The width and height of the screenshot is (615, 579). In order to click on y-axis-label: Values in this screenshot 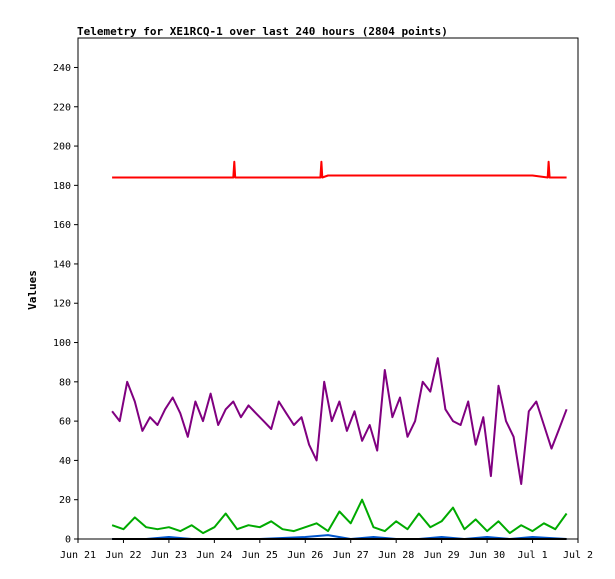, I will do `click(32, 290)`.